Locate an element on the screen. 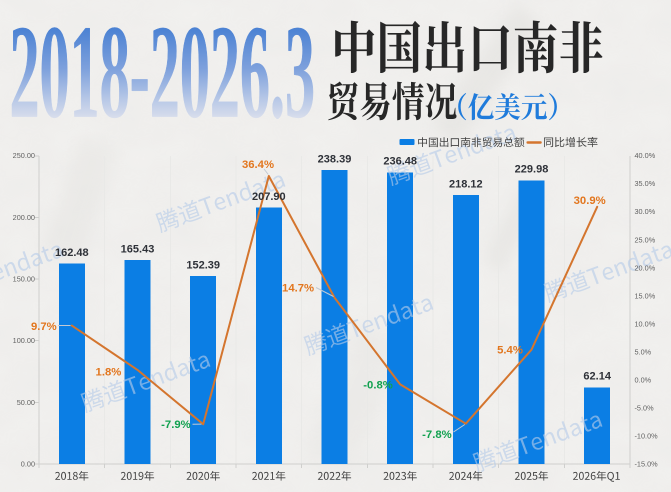 Image resolution: width=671 pixels, height=492 pixels. svg-text: 200.00 is located at coordinates (24, 217).